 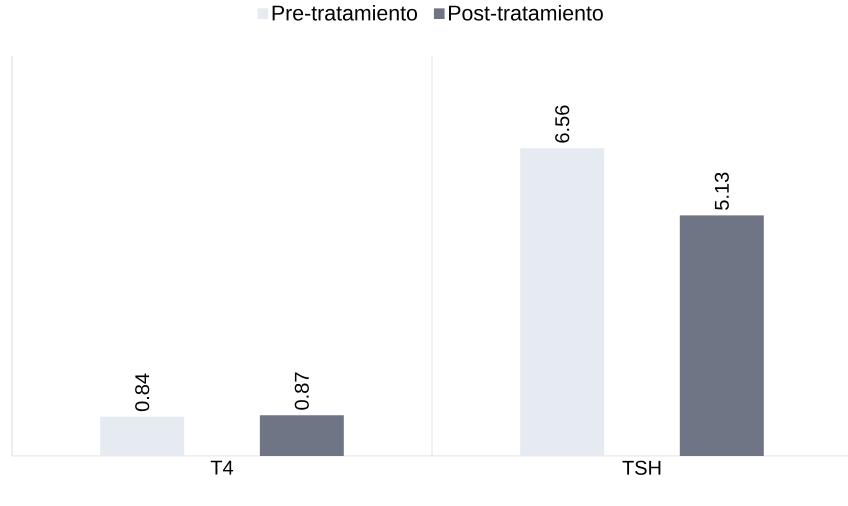 What do you see at coordinates (222, 467) in the screenshot?
I see `x-tick-label: T4` at bounding box center [222, 467].